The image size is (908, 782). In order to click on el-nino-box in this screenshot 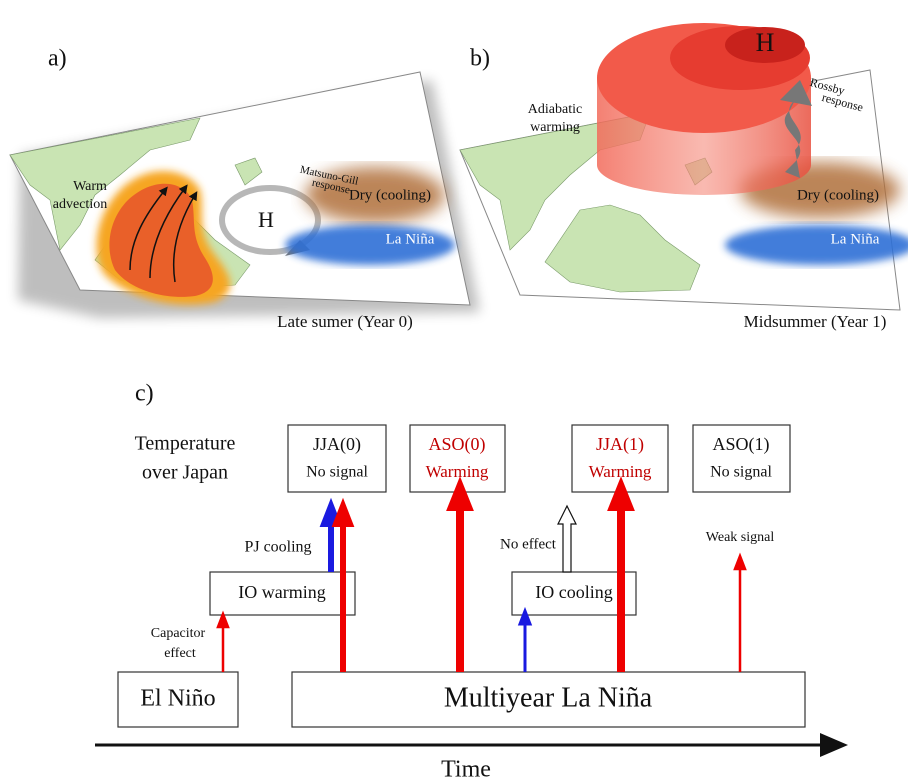, I will do `click(178, 699)`.